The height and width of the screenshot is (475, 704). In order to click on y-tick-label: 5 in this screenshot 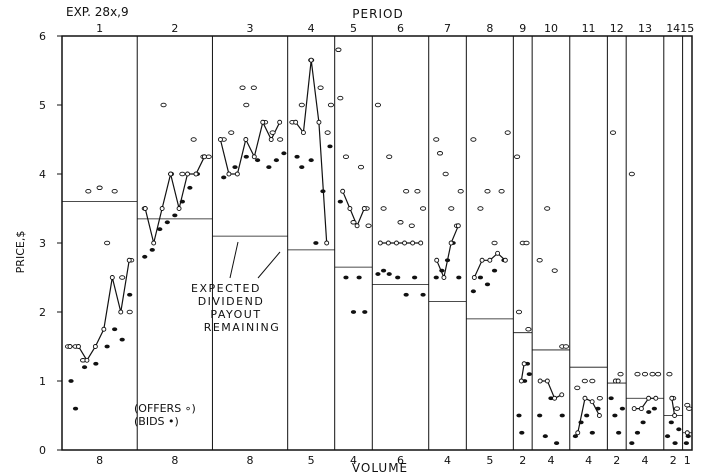, I will do `click(42, 105)`.